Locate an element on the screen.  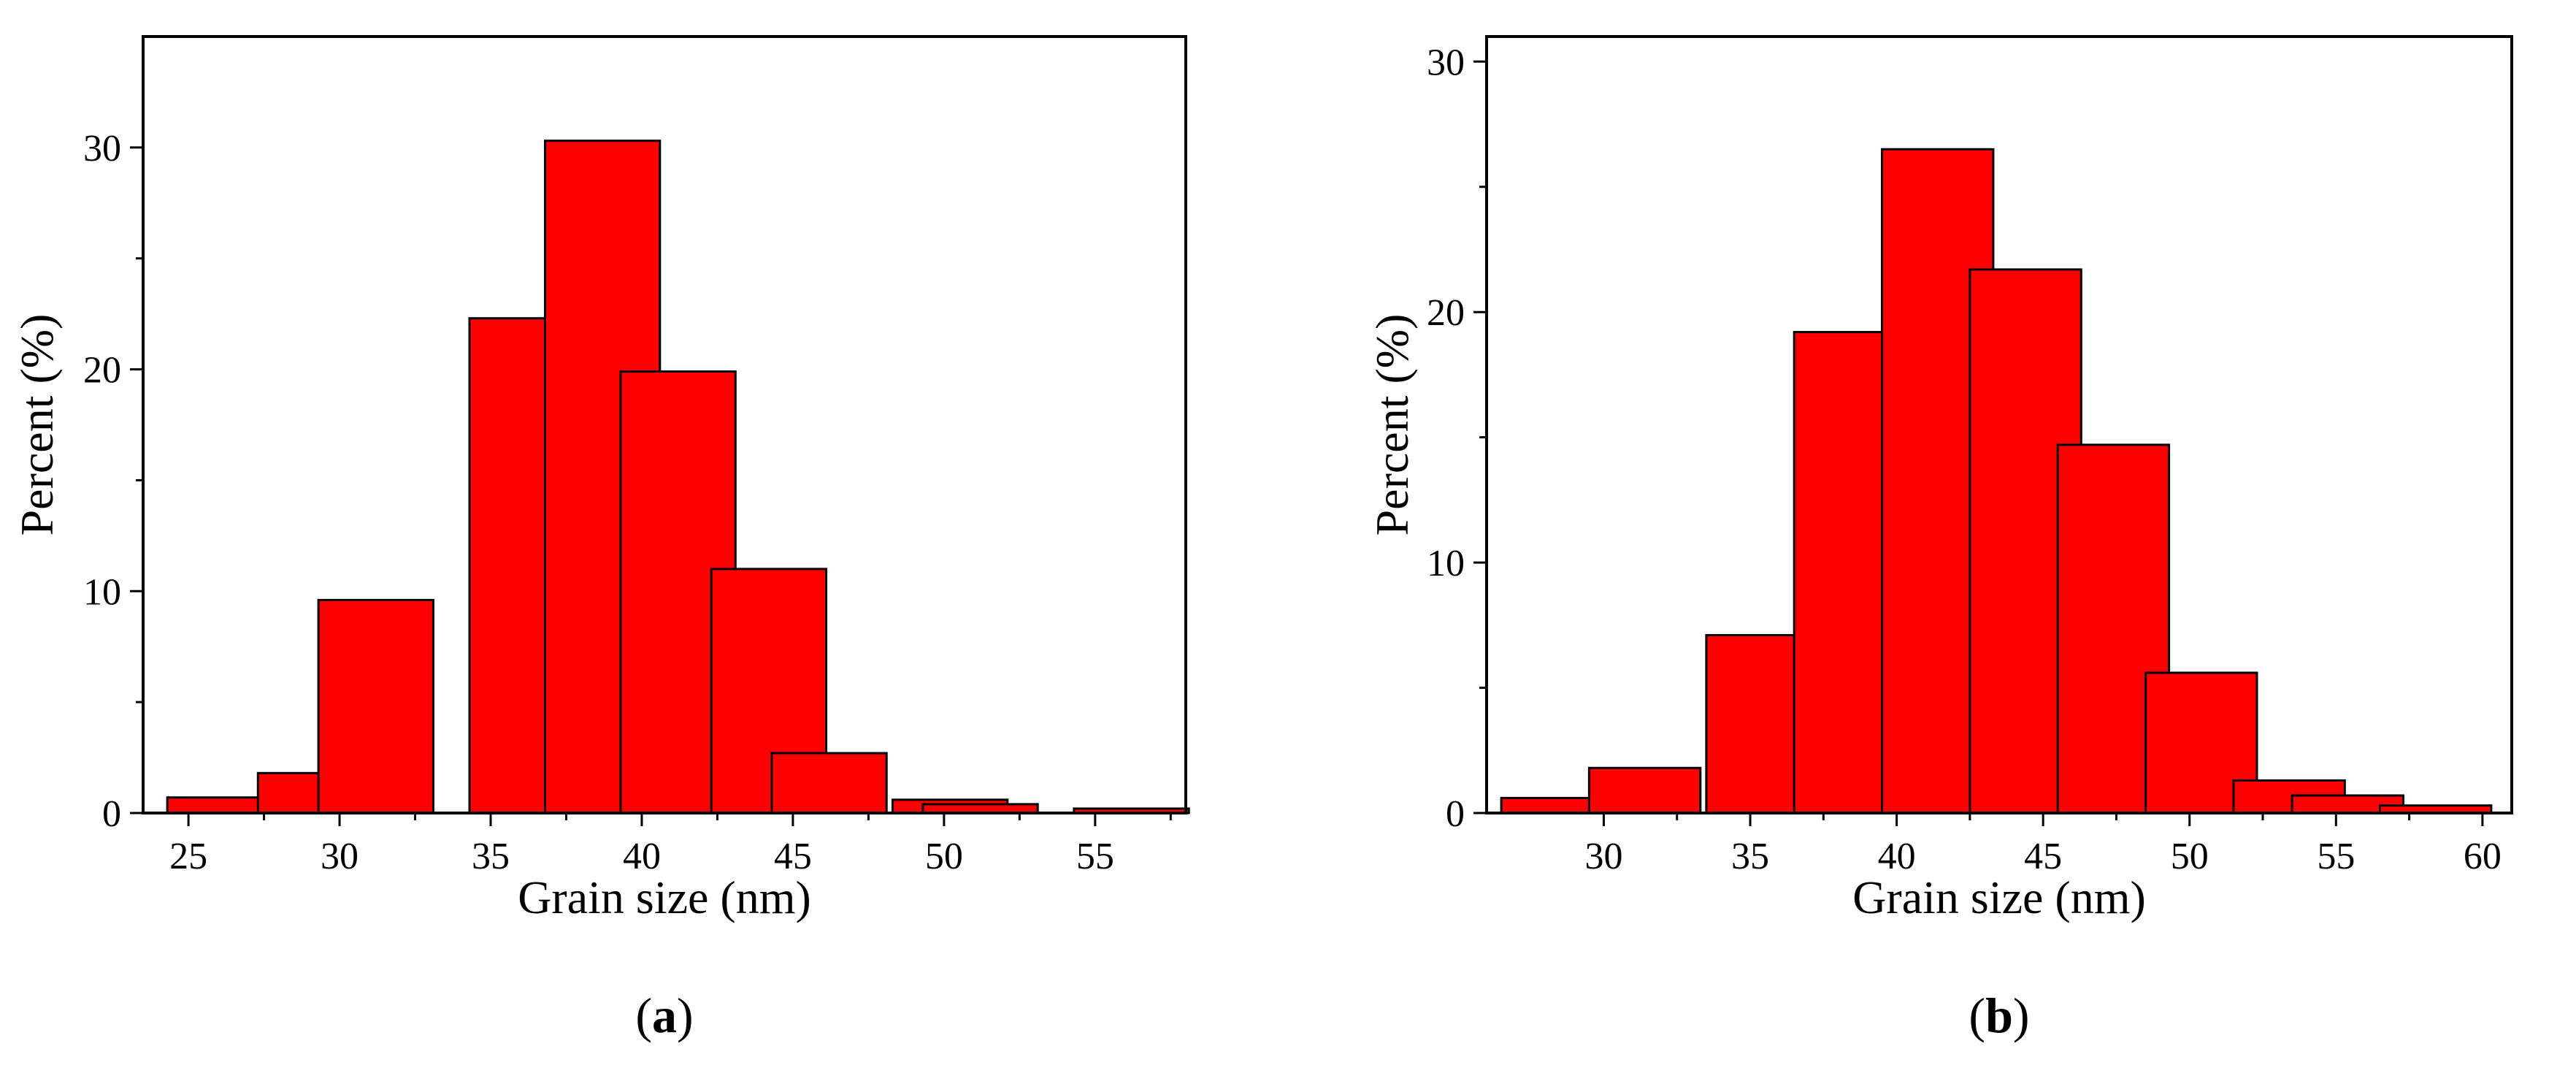
panel-label: (b) is located at coordinates (1999, 1015).